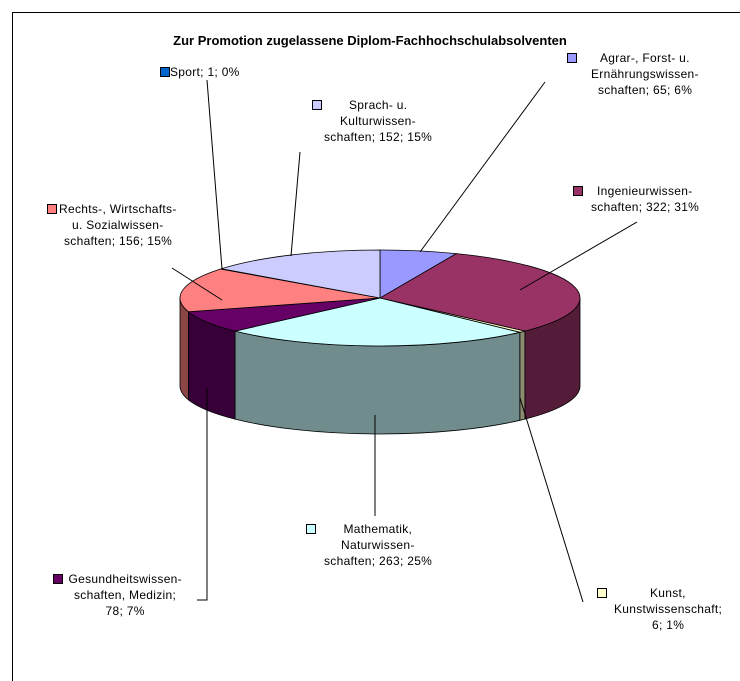 The height and width of the screenshot is (681, 740). I want to click on data-label: schaften; 263; 25%, so click(378, 561).